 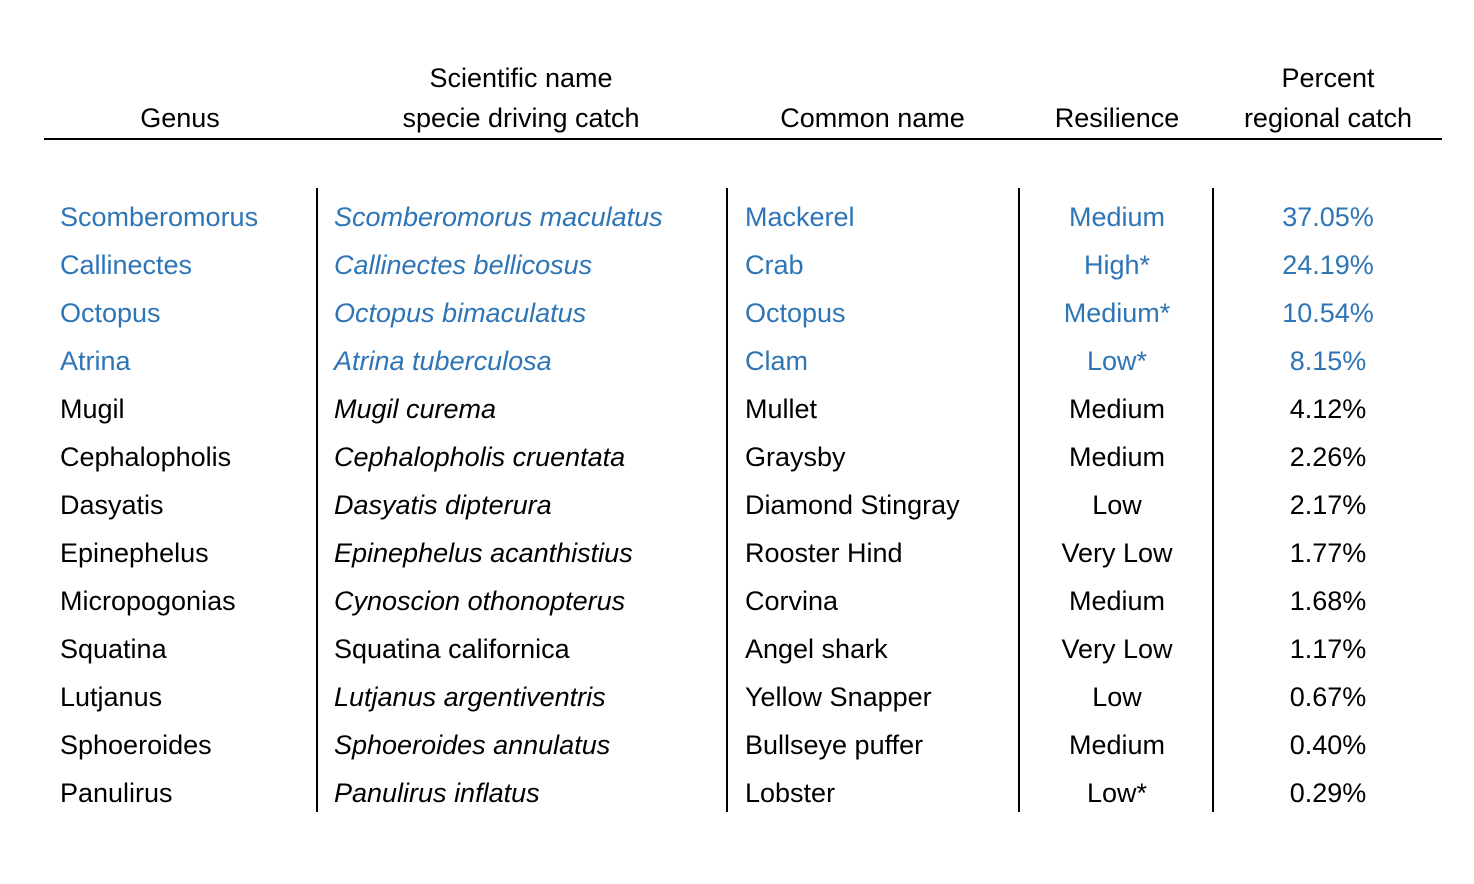 What do you see at coordinates (1328, 505) in the screenshot?
I see `cell-percent: 2.17%` at bounding box center [1328, 505].